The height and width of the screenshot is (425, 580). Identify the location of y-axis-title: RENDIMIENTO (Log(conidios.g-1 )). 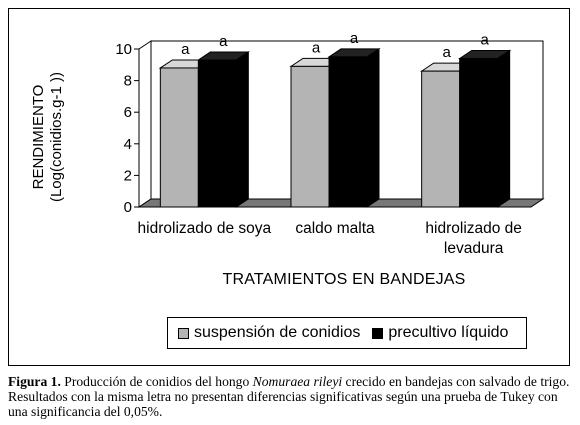
(48, 137).